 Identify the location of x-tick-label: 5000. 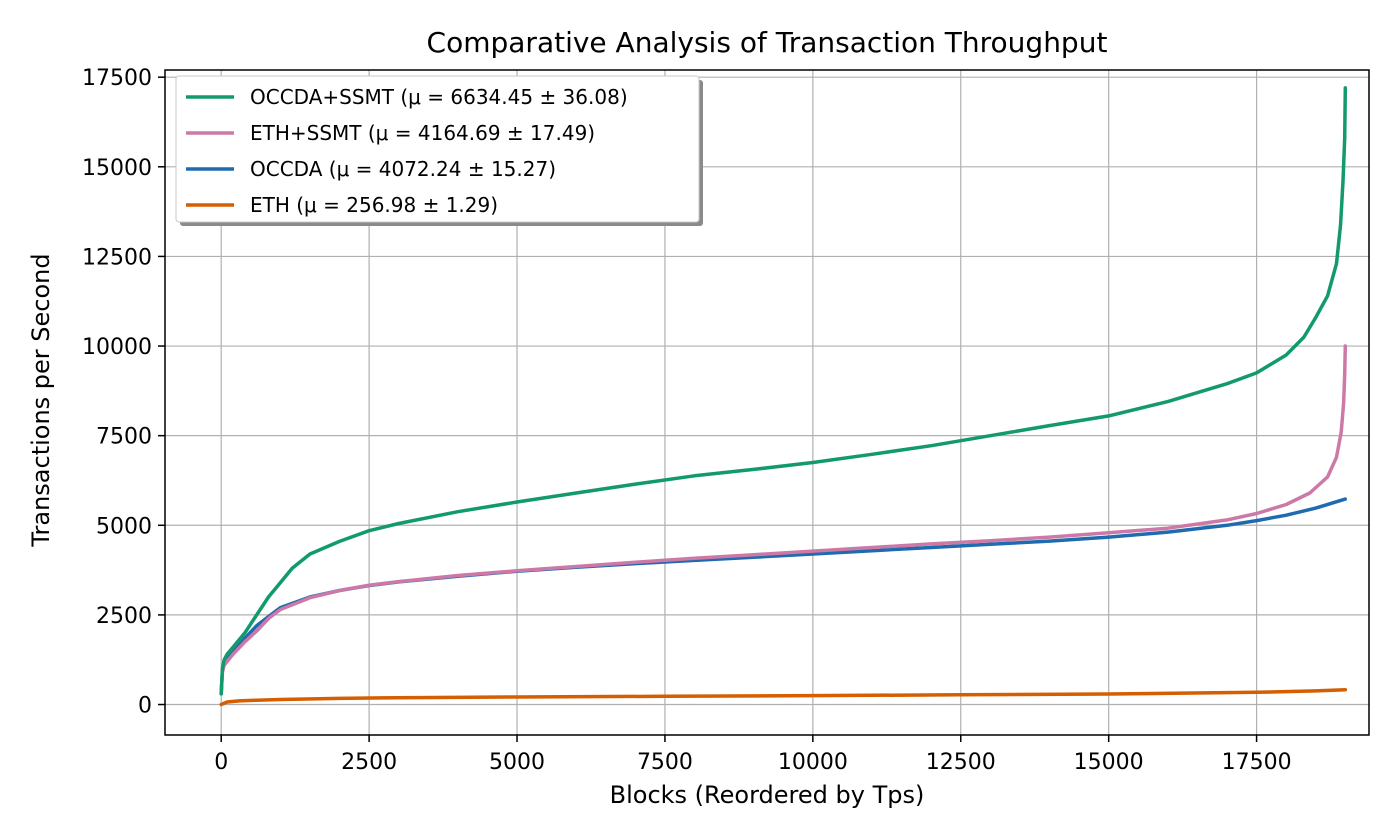
(517, 762).